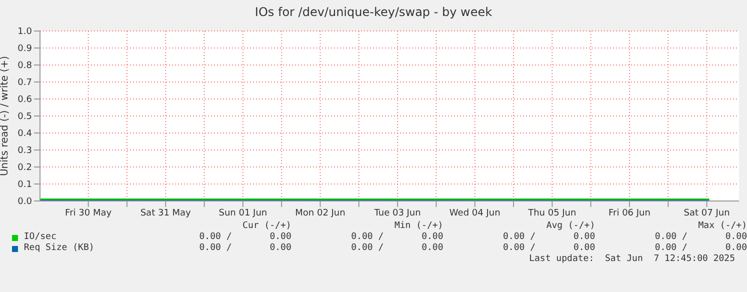 The height and width of the screenshot is (292, 747). I want to click on legend-label: Req Size (KB), so click(60, 248).